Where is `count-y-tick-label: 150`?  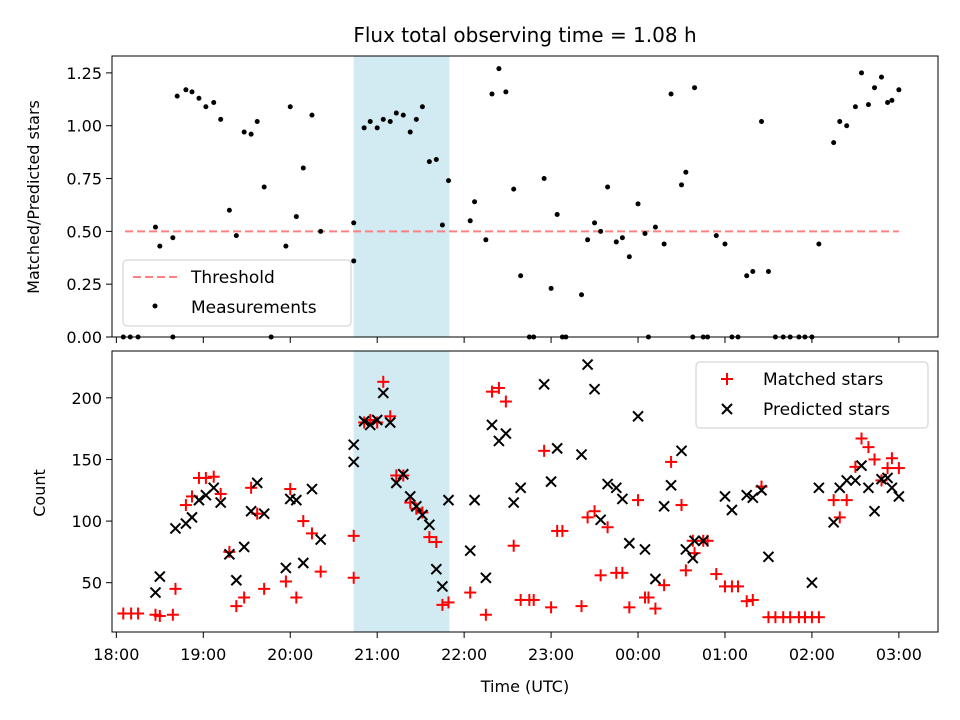 count-y-tick-label: 150 is located at coordinates (86, 459).